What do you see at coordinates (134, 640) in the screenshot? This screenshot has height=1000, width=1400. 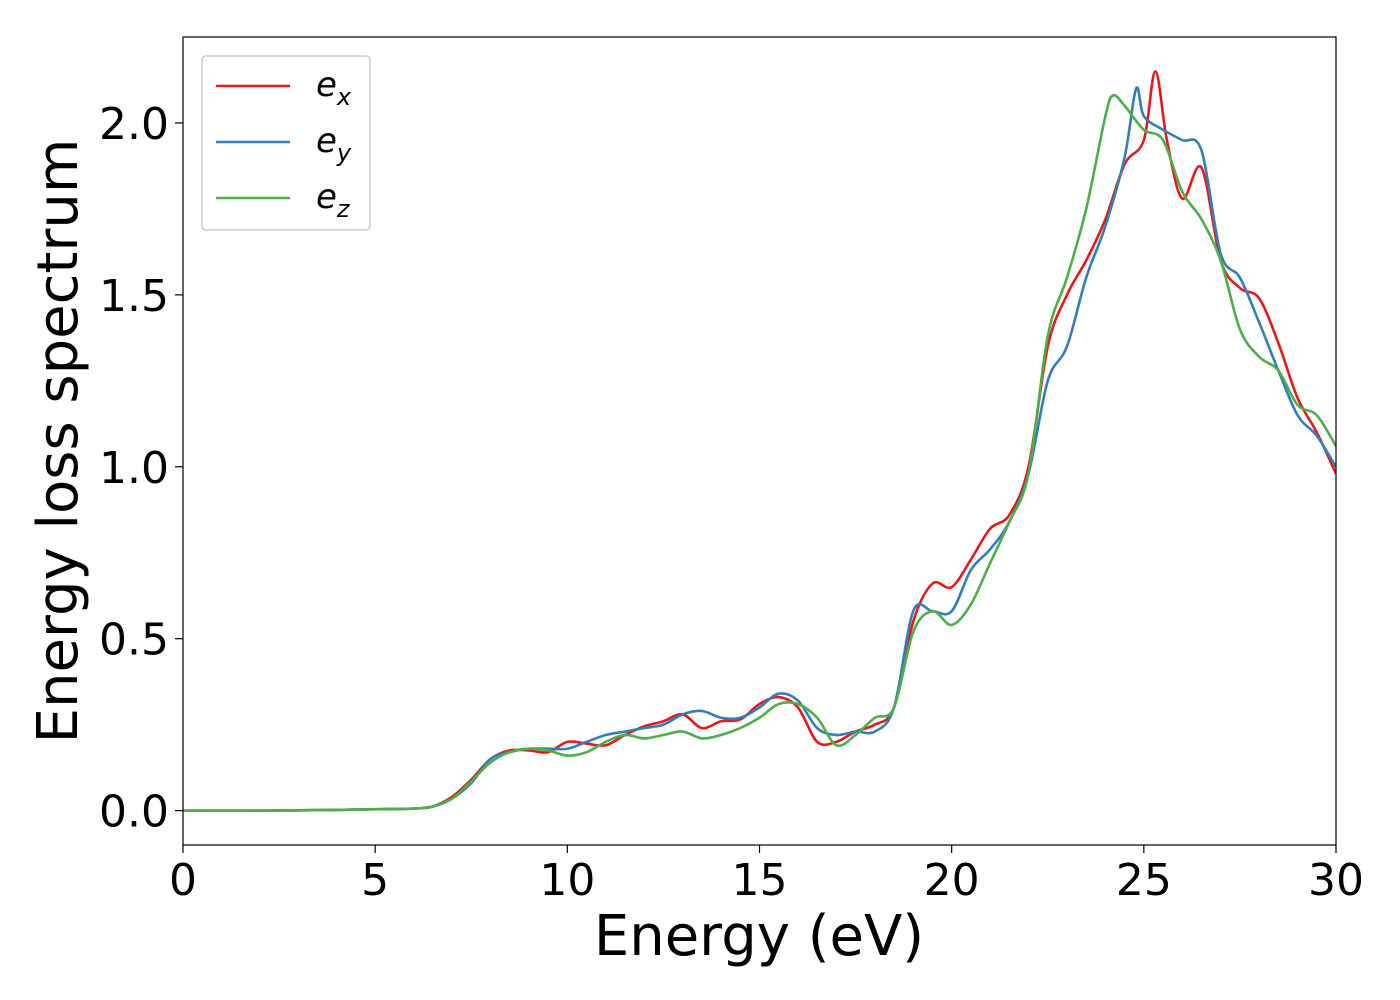 I see `y-tick-label: 0.5` at bounding box center [134, 640].